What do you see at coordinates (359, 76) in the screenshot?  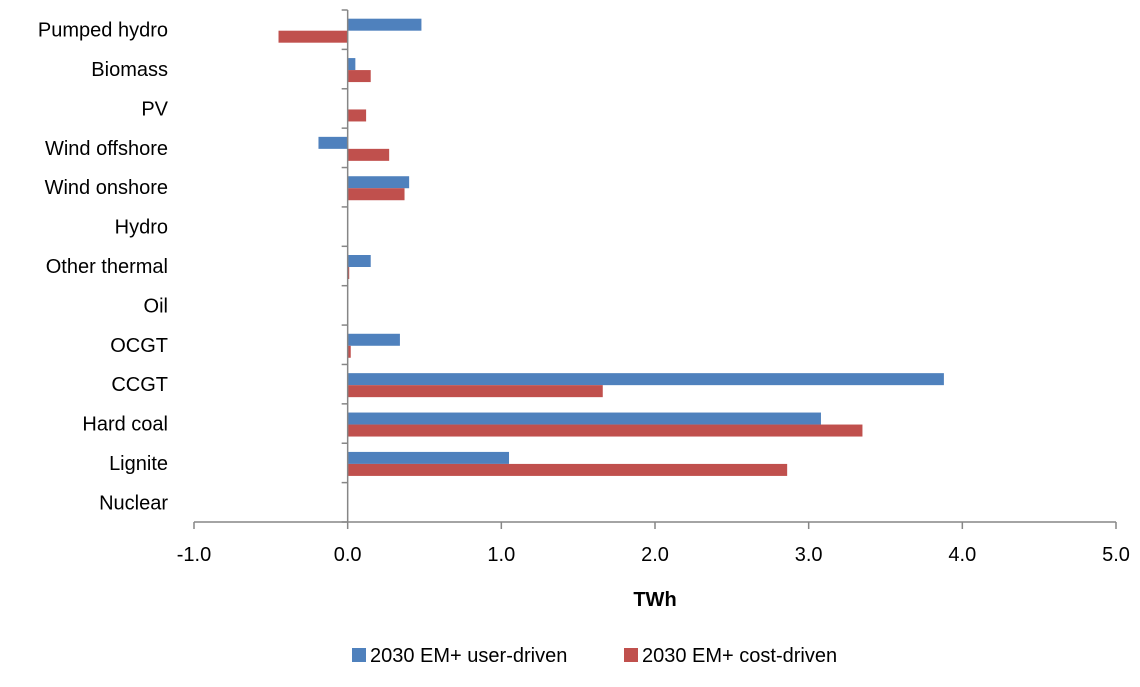 I see `bar-cost-driven-biomass` at bounding box center [359, 76].